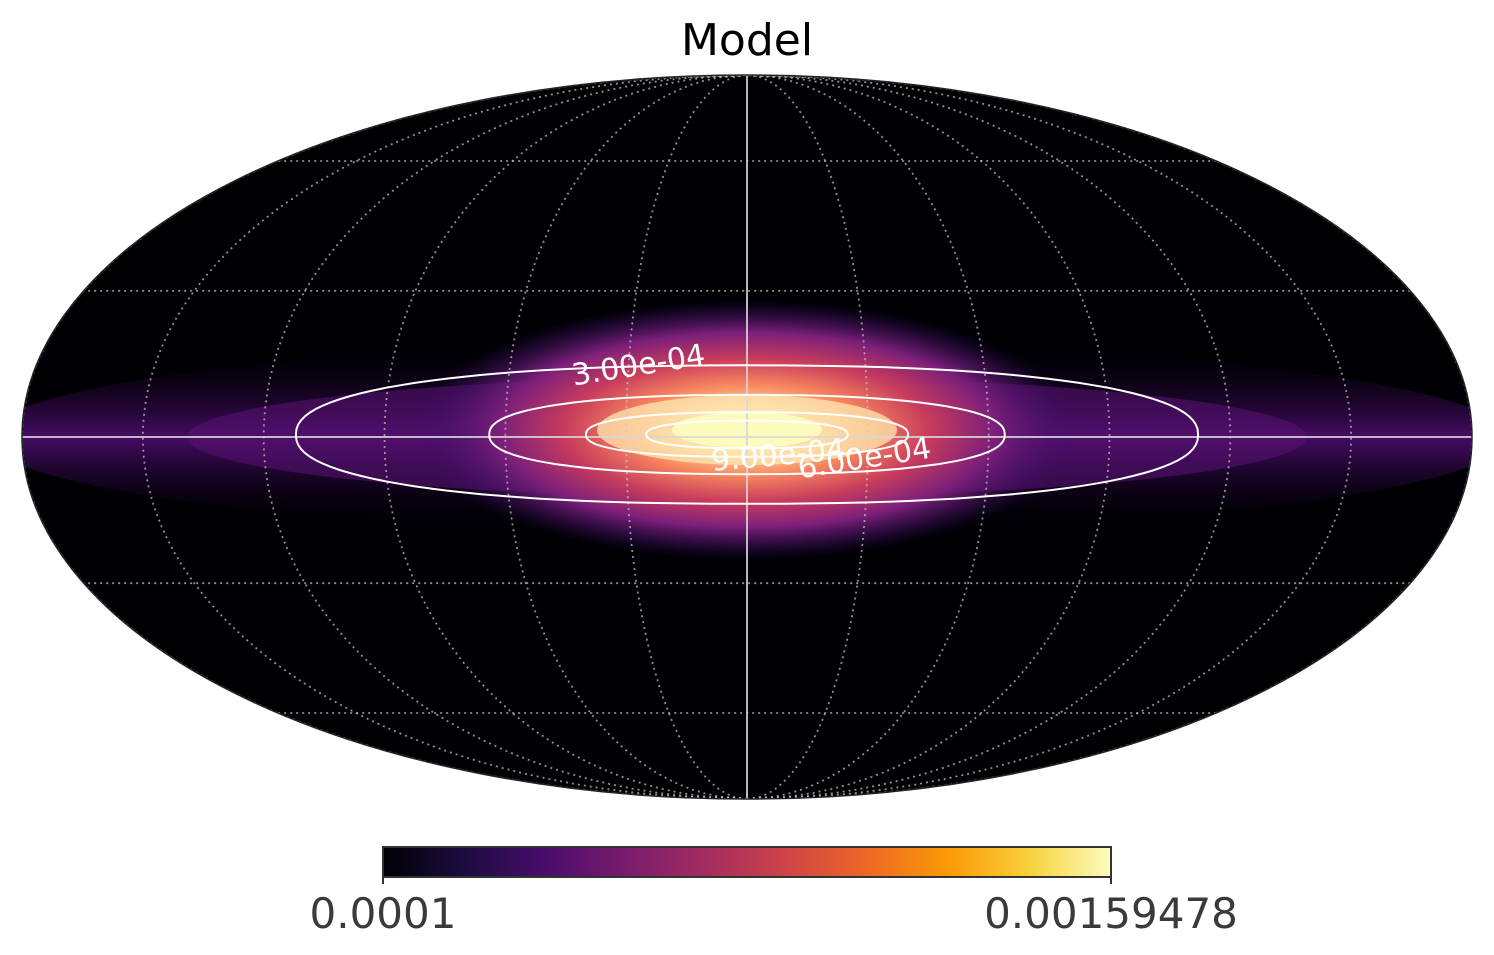 This screenshot has width=1494, height=955. I want to click on colorbar: 0.0001 0.00159478, so click(774, 892).